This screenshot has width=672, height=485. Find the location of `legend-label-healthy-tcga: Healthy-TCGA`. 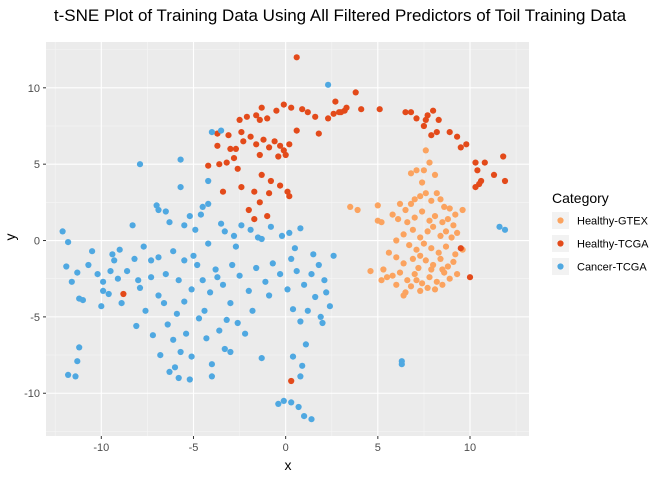

legend-label-healthy-tcga: Healthy-TCGA is located at coordinates (613, 245).